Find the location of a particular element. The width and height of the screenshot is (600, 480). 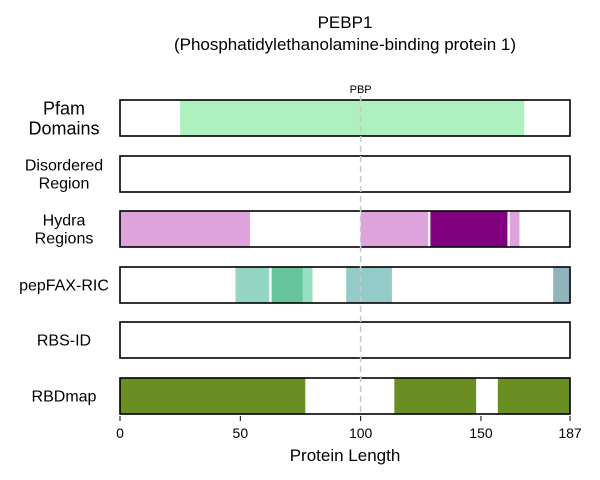

x-axis: 0 50 100 150 187 is located at coordinates (349, 428).